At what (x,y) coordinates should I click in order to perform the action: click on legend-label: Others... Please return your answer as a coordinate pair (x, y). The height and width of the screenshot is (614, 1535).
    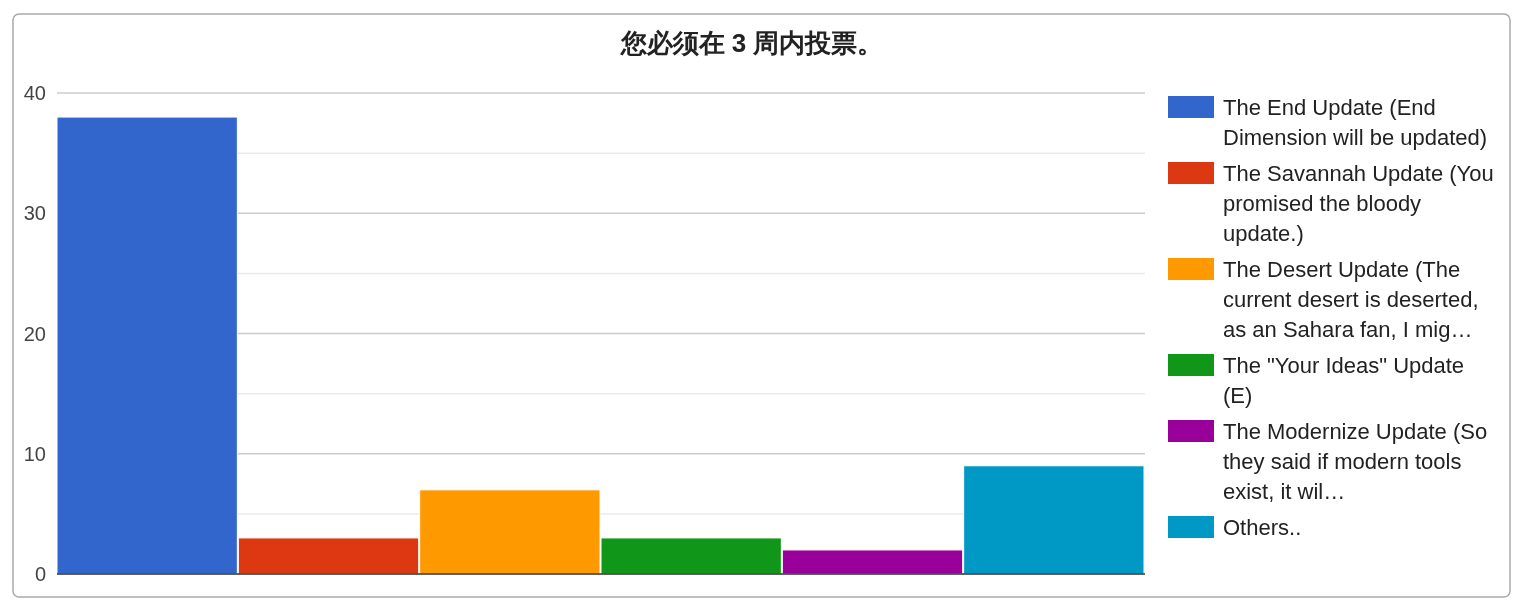
    Looking at the image, I should click on (1262, 527).